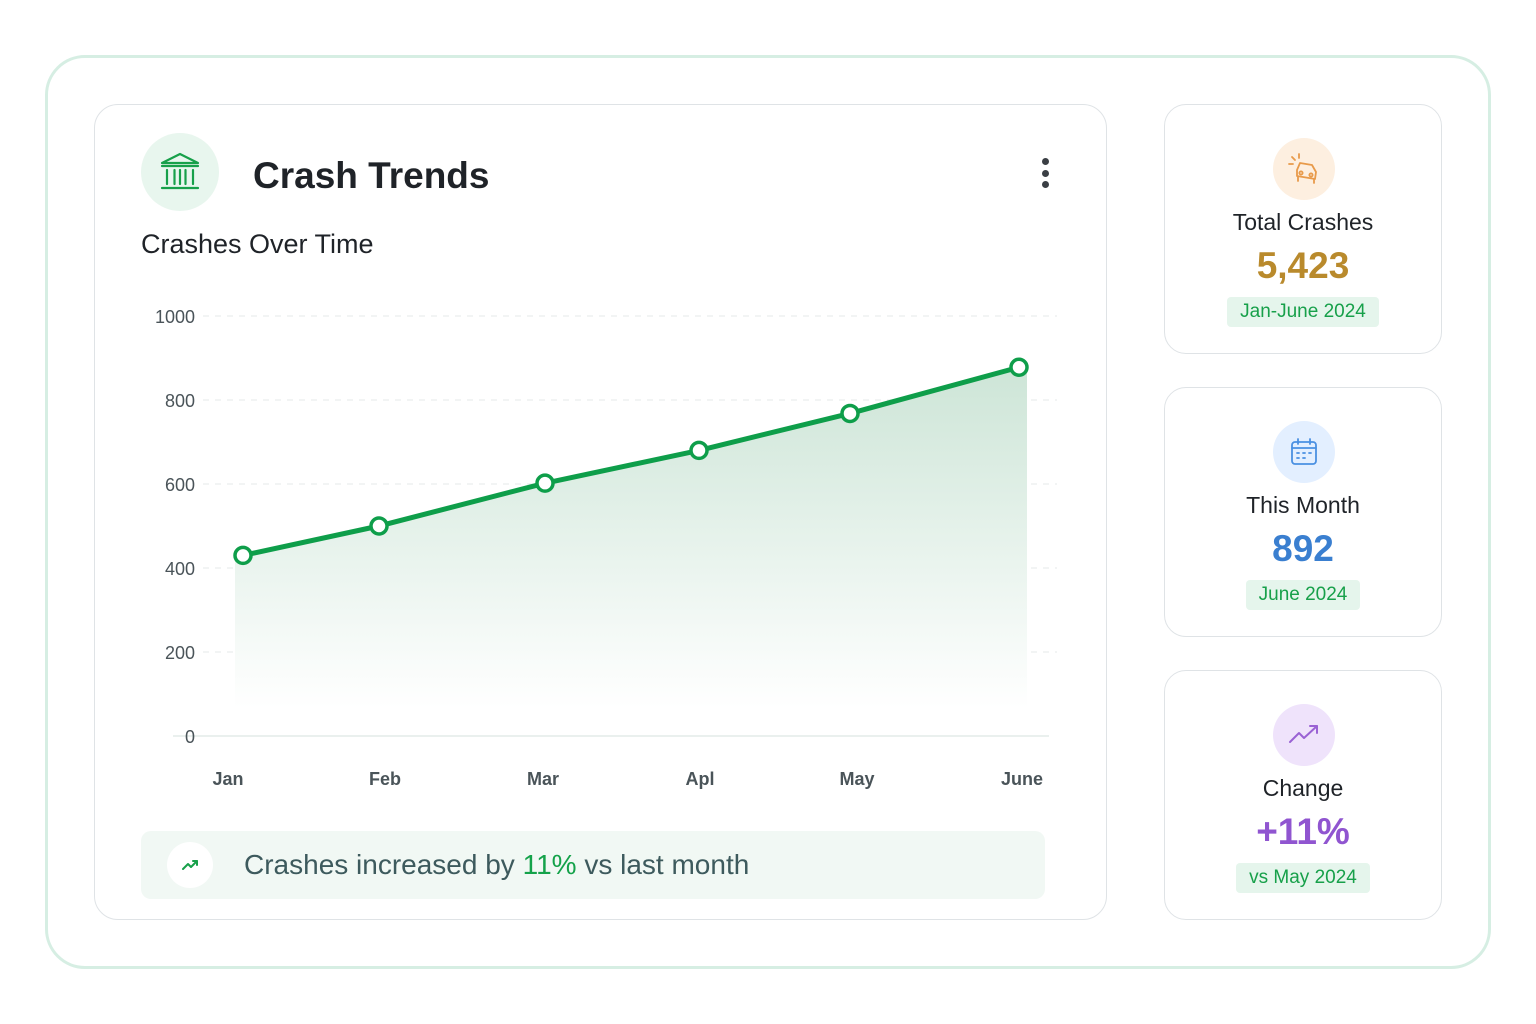  What do you see at coordinates (385, 779) in the screenshot?
I see `x-tick-label: Feb` at bounding box center [385, 779].